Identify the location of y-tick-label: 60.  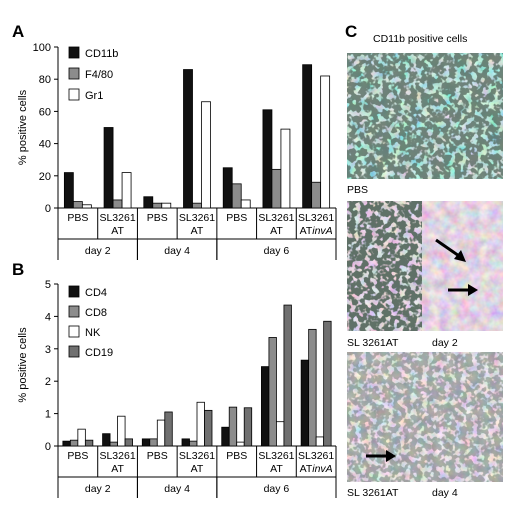
(45, 112).